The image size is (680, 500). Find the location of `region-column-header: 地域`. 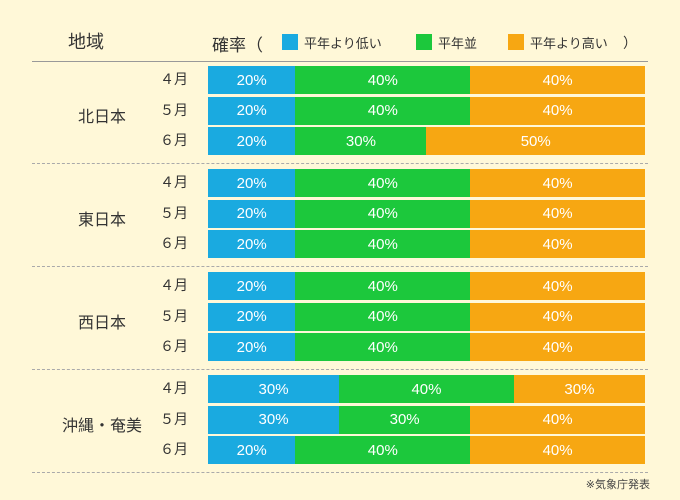

region-column-header: 地域 is located at coordinates (86, 42).